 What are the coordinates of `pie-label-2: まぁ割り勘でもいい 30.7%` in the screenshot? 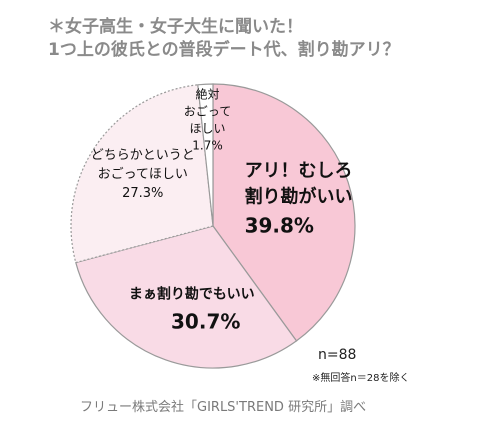 It's located at (192, 309).